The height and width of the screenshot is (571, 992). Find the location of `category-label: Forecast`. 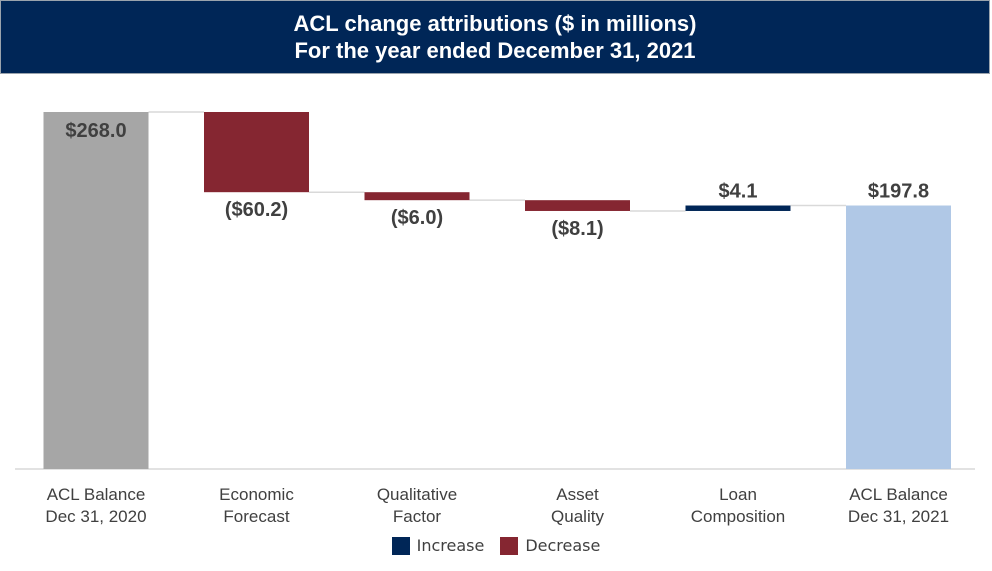

category-label: Forecast is located at coordinates (256, 516).